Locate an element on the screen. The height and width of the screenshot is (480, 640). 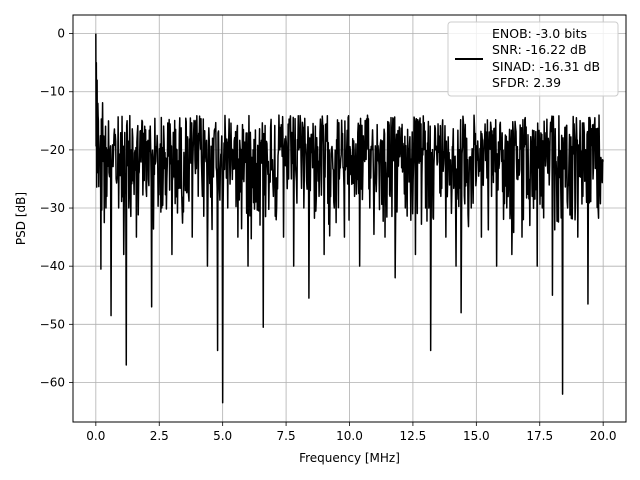
x-axis-ticks: 0.0 2.5 5.0 7.5 10.0 12.5 15.0 17.5 20.0 is located at coordinates (351, 432).